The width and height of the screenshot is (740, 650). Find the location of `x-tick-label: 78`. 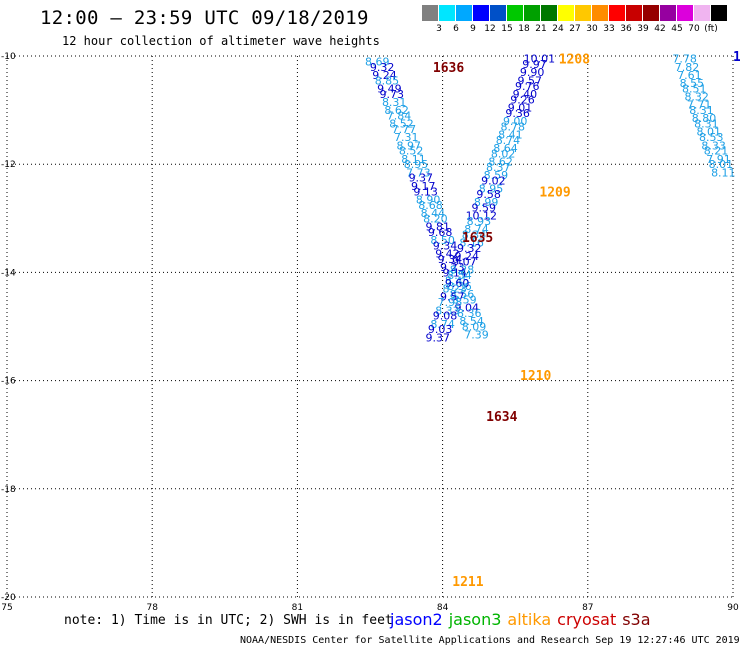

x-tick-label: 78 is located at coordinates (152, 606).